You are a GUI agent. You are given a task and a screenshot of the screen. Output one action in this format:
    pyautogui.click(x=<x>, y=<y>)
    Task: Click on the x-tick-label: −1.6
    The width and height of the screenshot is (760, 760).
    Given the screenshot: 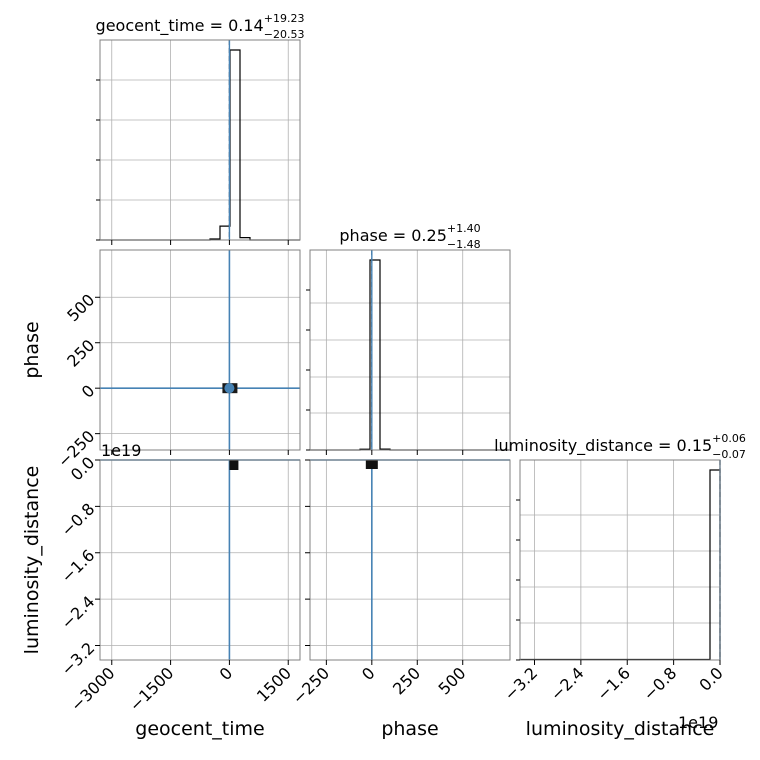 What is the action you would take?
    pyautogui.click(x=613, y=683)
    